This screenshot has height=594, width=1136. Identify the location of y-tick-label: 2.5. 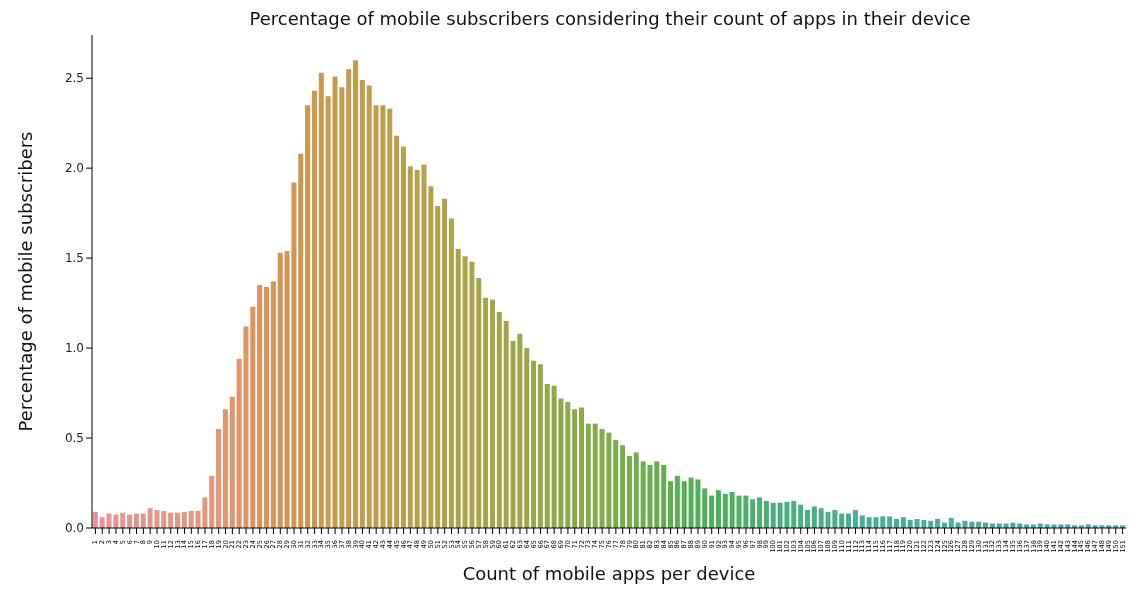
(74, 78).